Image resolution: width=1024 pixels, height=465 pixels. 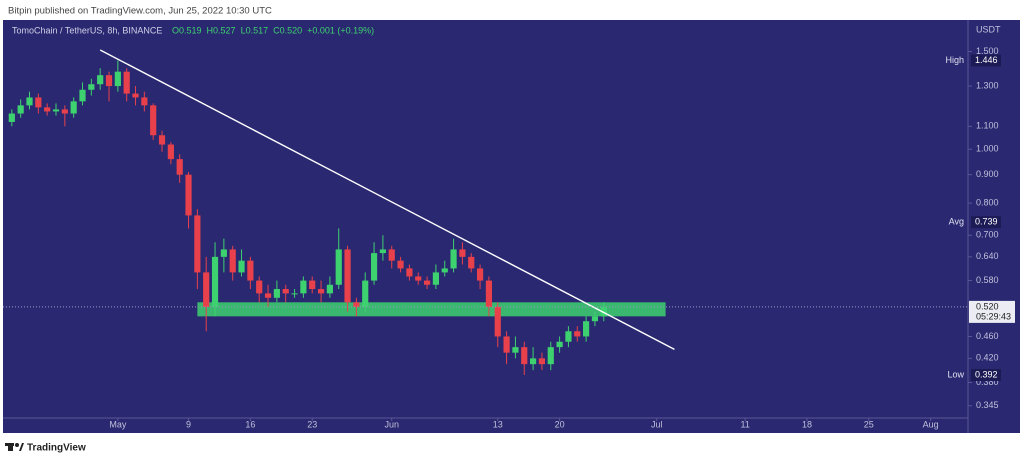 I want to click on quote-value: H0.527, so click(x=221, y=30).